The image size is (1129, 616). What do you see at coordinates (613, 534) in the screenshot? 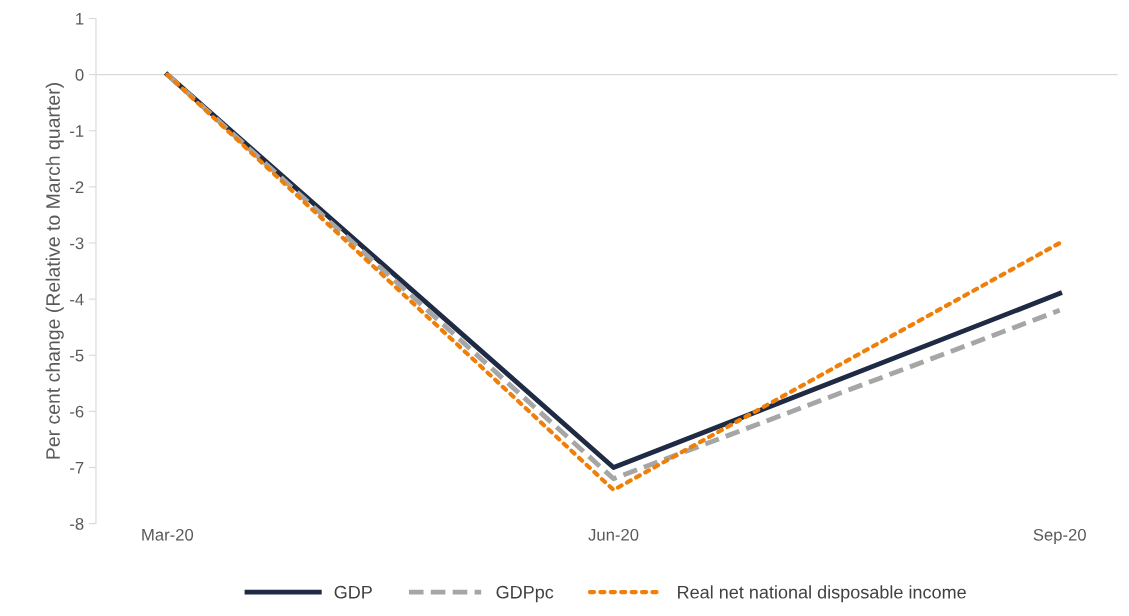
I see `x-tick-label: Jun-20` at bounding box center [613, 534].